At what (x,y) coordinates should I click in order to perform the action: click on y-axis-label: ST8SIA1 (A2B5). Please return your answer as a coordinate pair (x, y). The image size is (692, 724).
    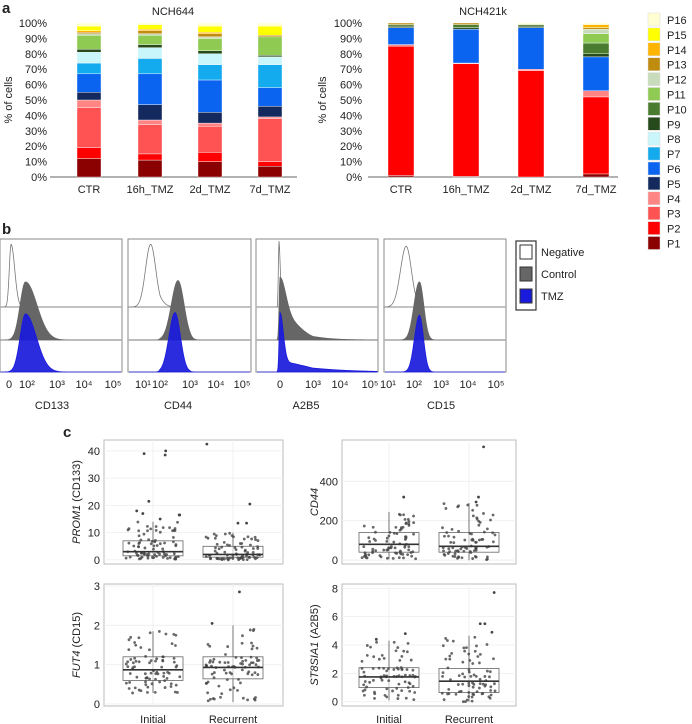
    Looking at the image, I should click on (315, 644).